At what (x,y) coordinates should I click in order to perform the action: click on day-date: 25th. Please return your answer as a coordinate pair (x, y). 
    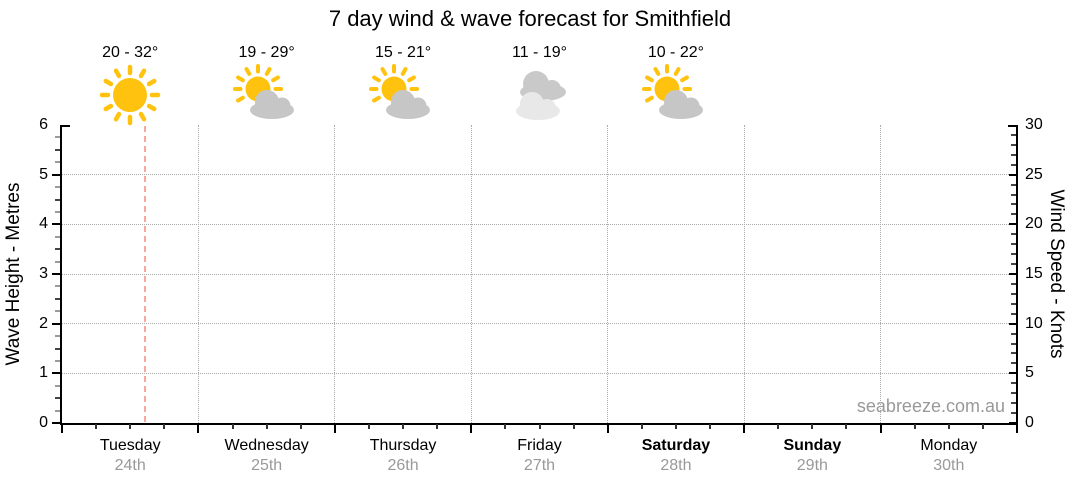
    Looking at the image, I should click on (267, 465).